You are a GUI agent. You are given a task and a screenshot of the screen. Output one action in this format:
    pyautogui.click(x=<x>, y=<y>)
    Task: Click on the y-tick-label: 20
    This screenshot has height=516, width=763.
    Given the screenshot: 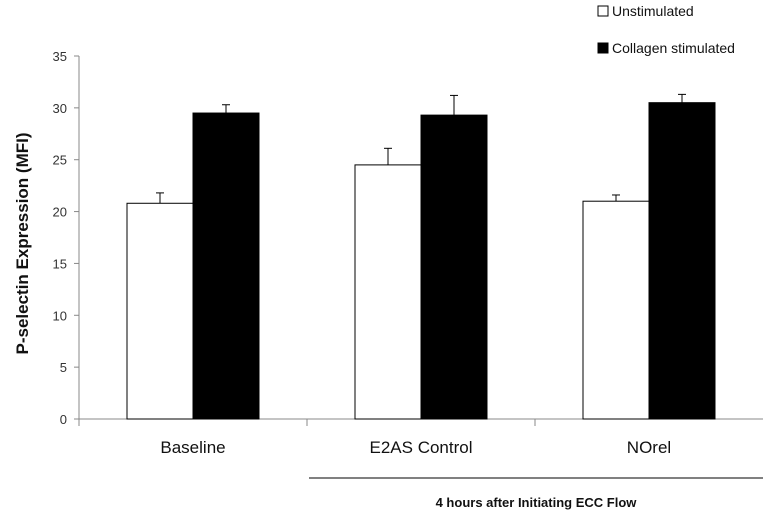 What is the action you would take?
    pyautogui.click(x=60, y=212)
    